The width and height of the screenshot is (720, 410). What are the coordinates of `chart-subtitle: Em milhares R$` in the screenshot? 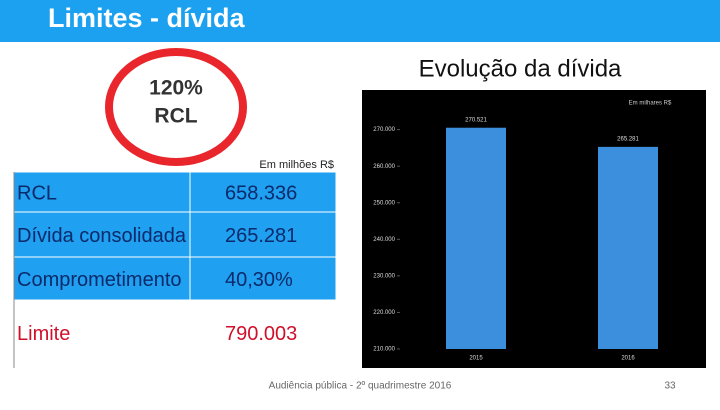 It's located at (650, 104).